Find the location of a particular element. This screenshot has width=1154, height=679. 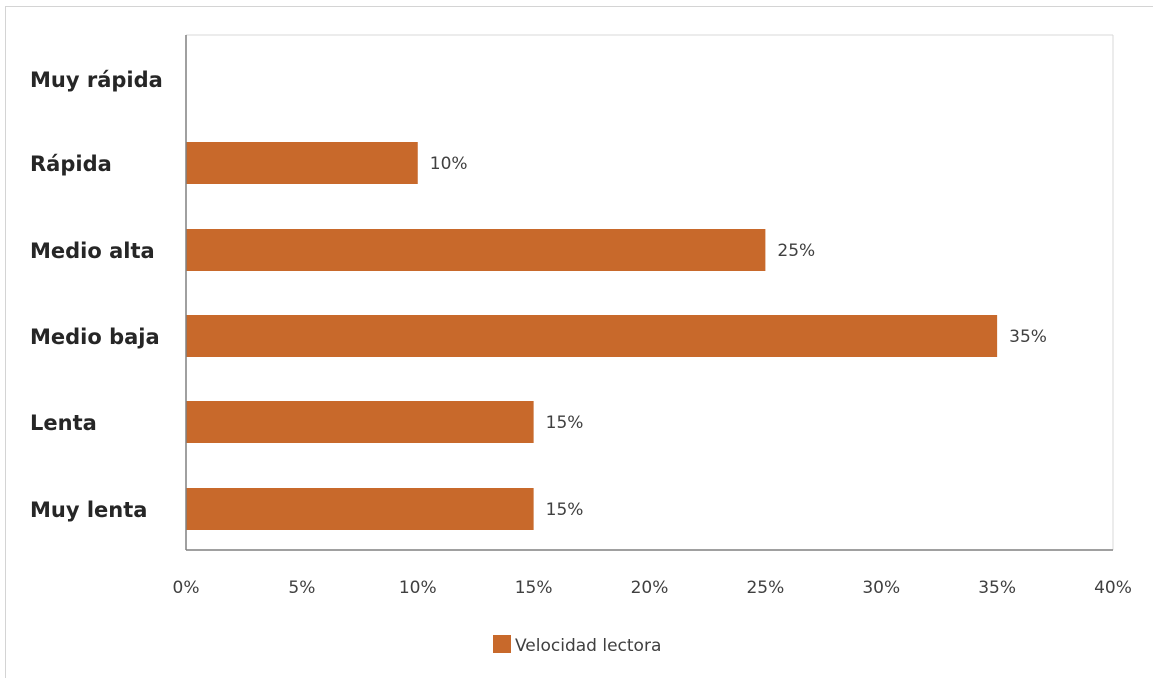

x-tick-label-6: 30% is located at coordinates (881, 588).